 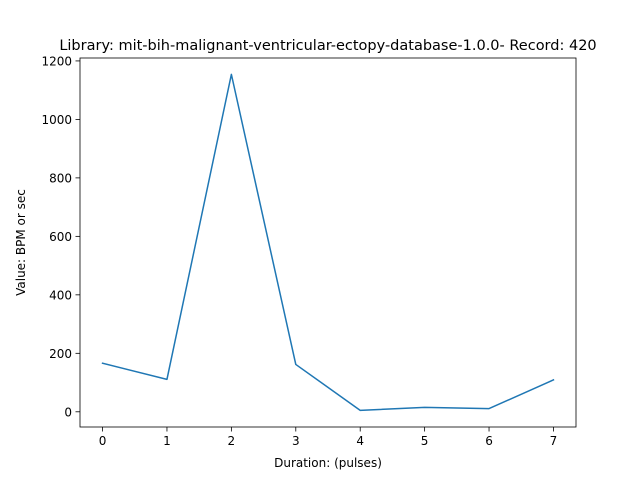 What do you see at coordinates (56, 61) in the screenshot?
I see `y-tick-label: 1200` at bounding box center [56, 61].